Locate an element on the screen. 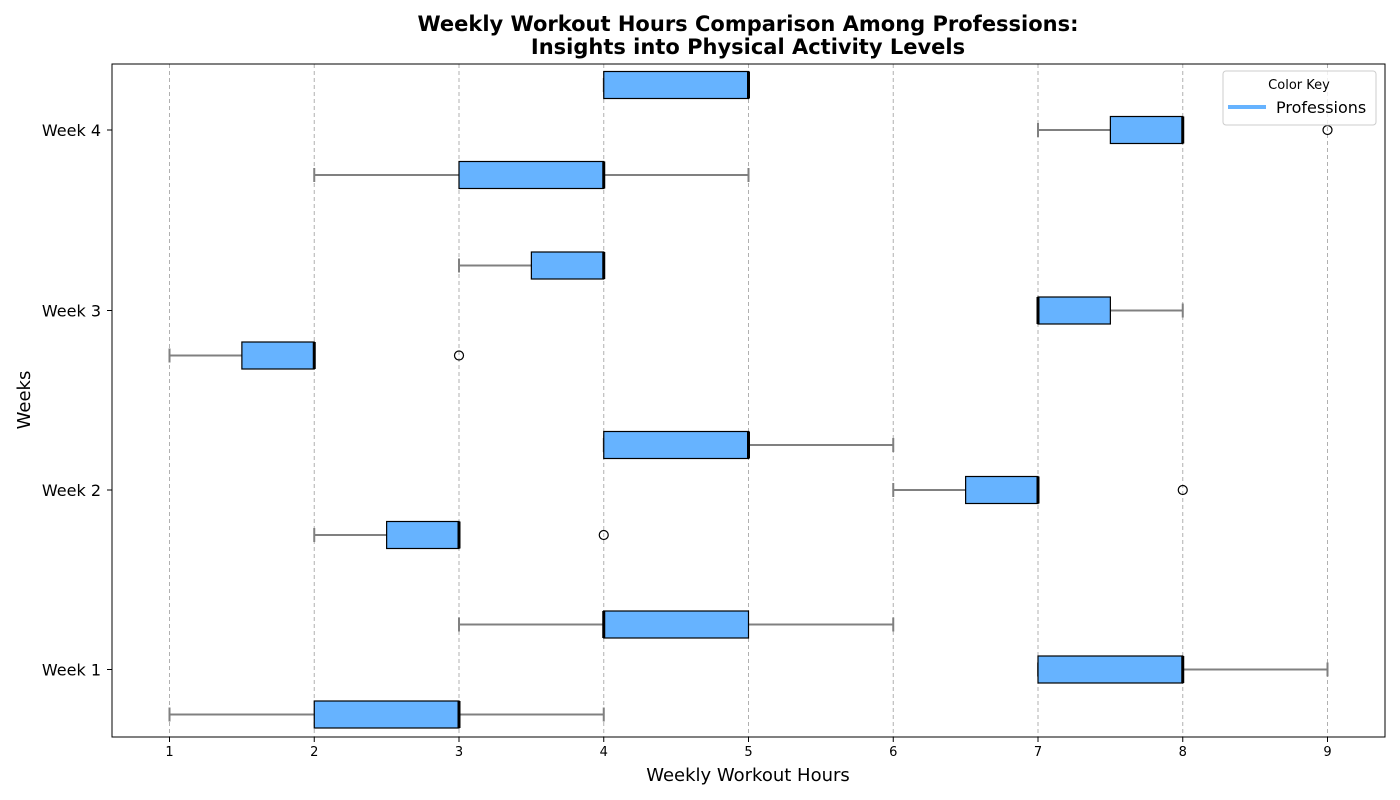 Image resolution: width=1400 pixels, height=800 pixels. x-axis-ticks: 1 2 3 4 5 6 7 8 9 is located at coordinates (748, 748).